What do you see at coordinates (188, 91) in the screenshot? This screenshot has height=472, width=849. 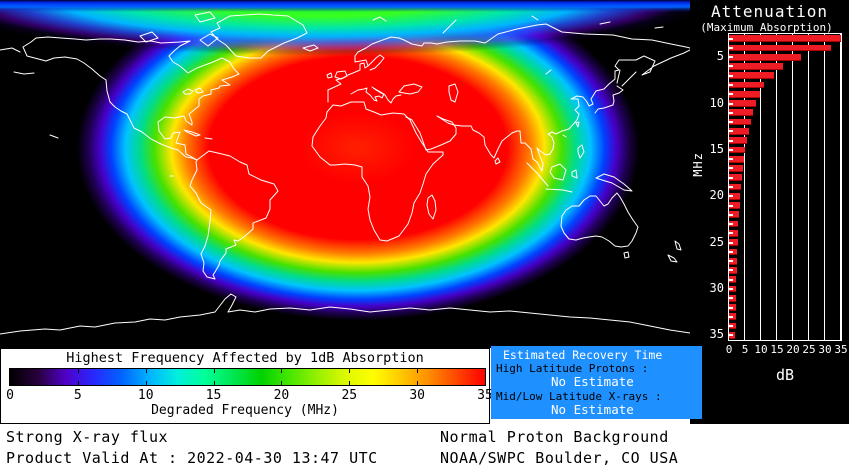 I see `great-lakes-west` at bounding box center [188, 91].